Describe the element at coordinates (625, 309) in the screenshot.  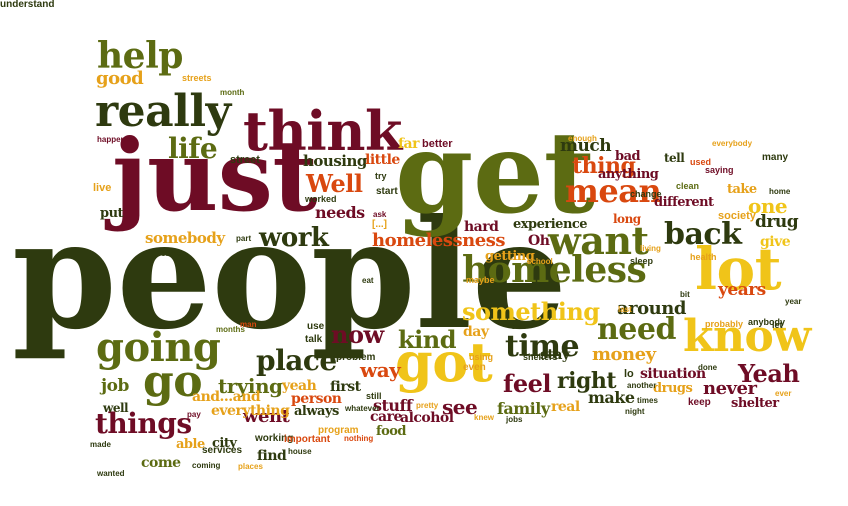
I see `cloud-word: last` at that location.